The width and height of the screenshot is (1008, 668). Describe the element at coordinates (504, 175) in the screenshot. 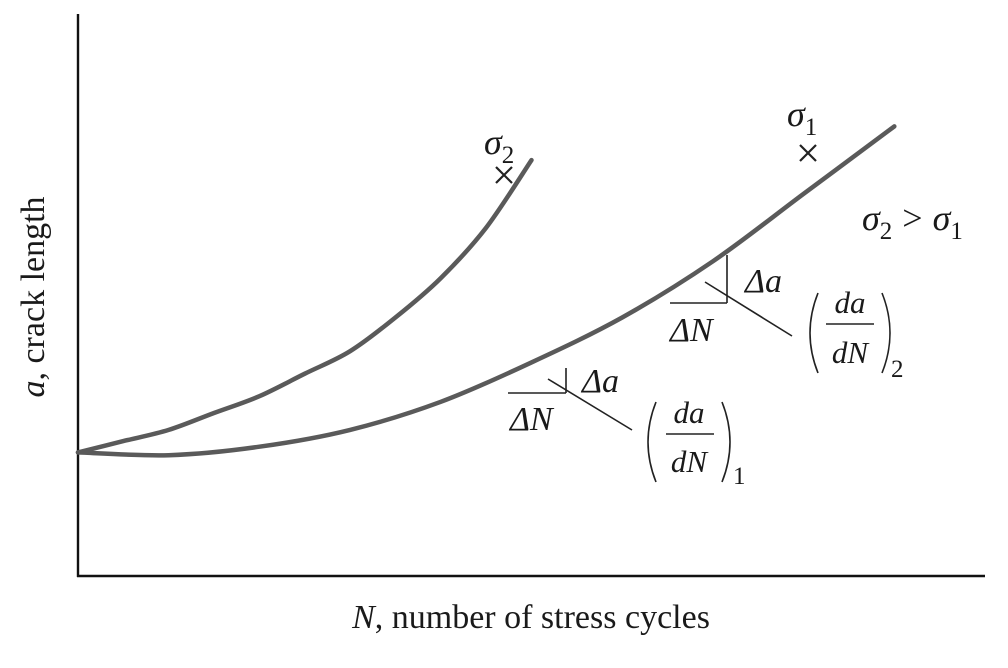

I see `series-sigma2-end-marker` at that location.